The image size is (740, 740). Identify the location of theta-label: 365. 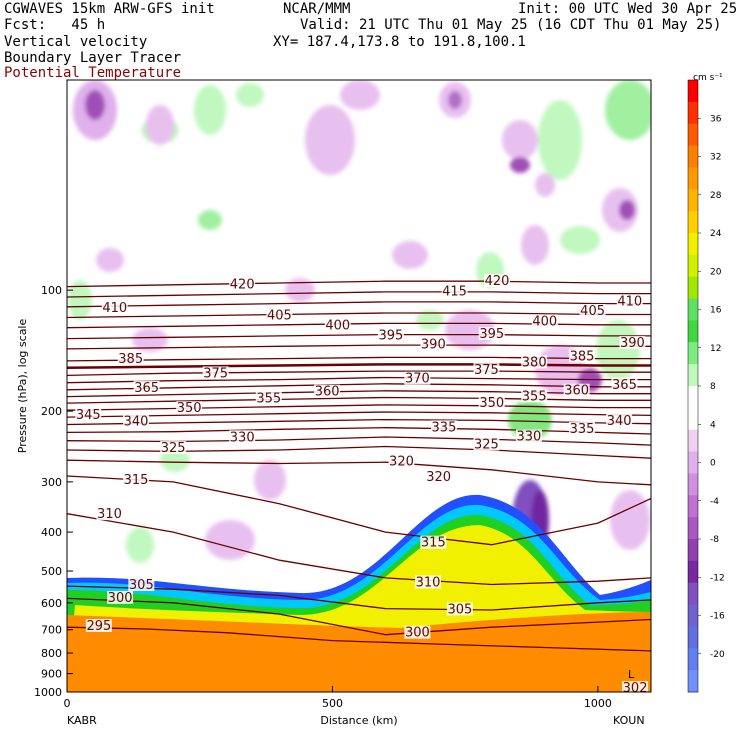
(146, 388).